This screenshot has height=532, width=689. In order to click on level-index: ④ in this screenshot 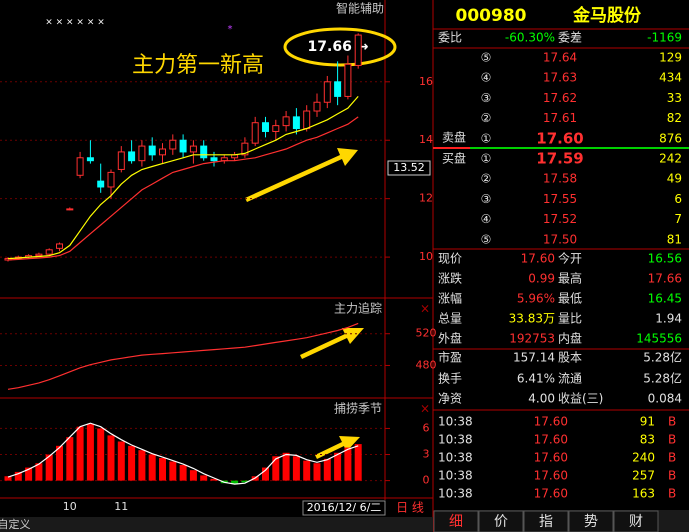, I will do `click(486, 78)`.